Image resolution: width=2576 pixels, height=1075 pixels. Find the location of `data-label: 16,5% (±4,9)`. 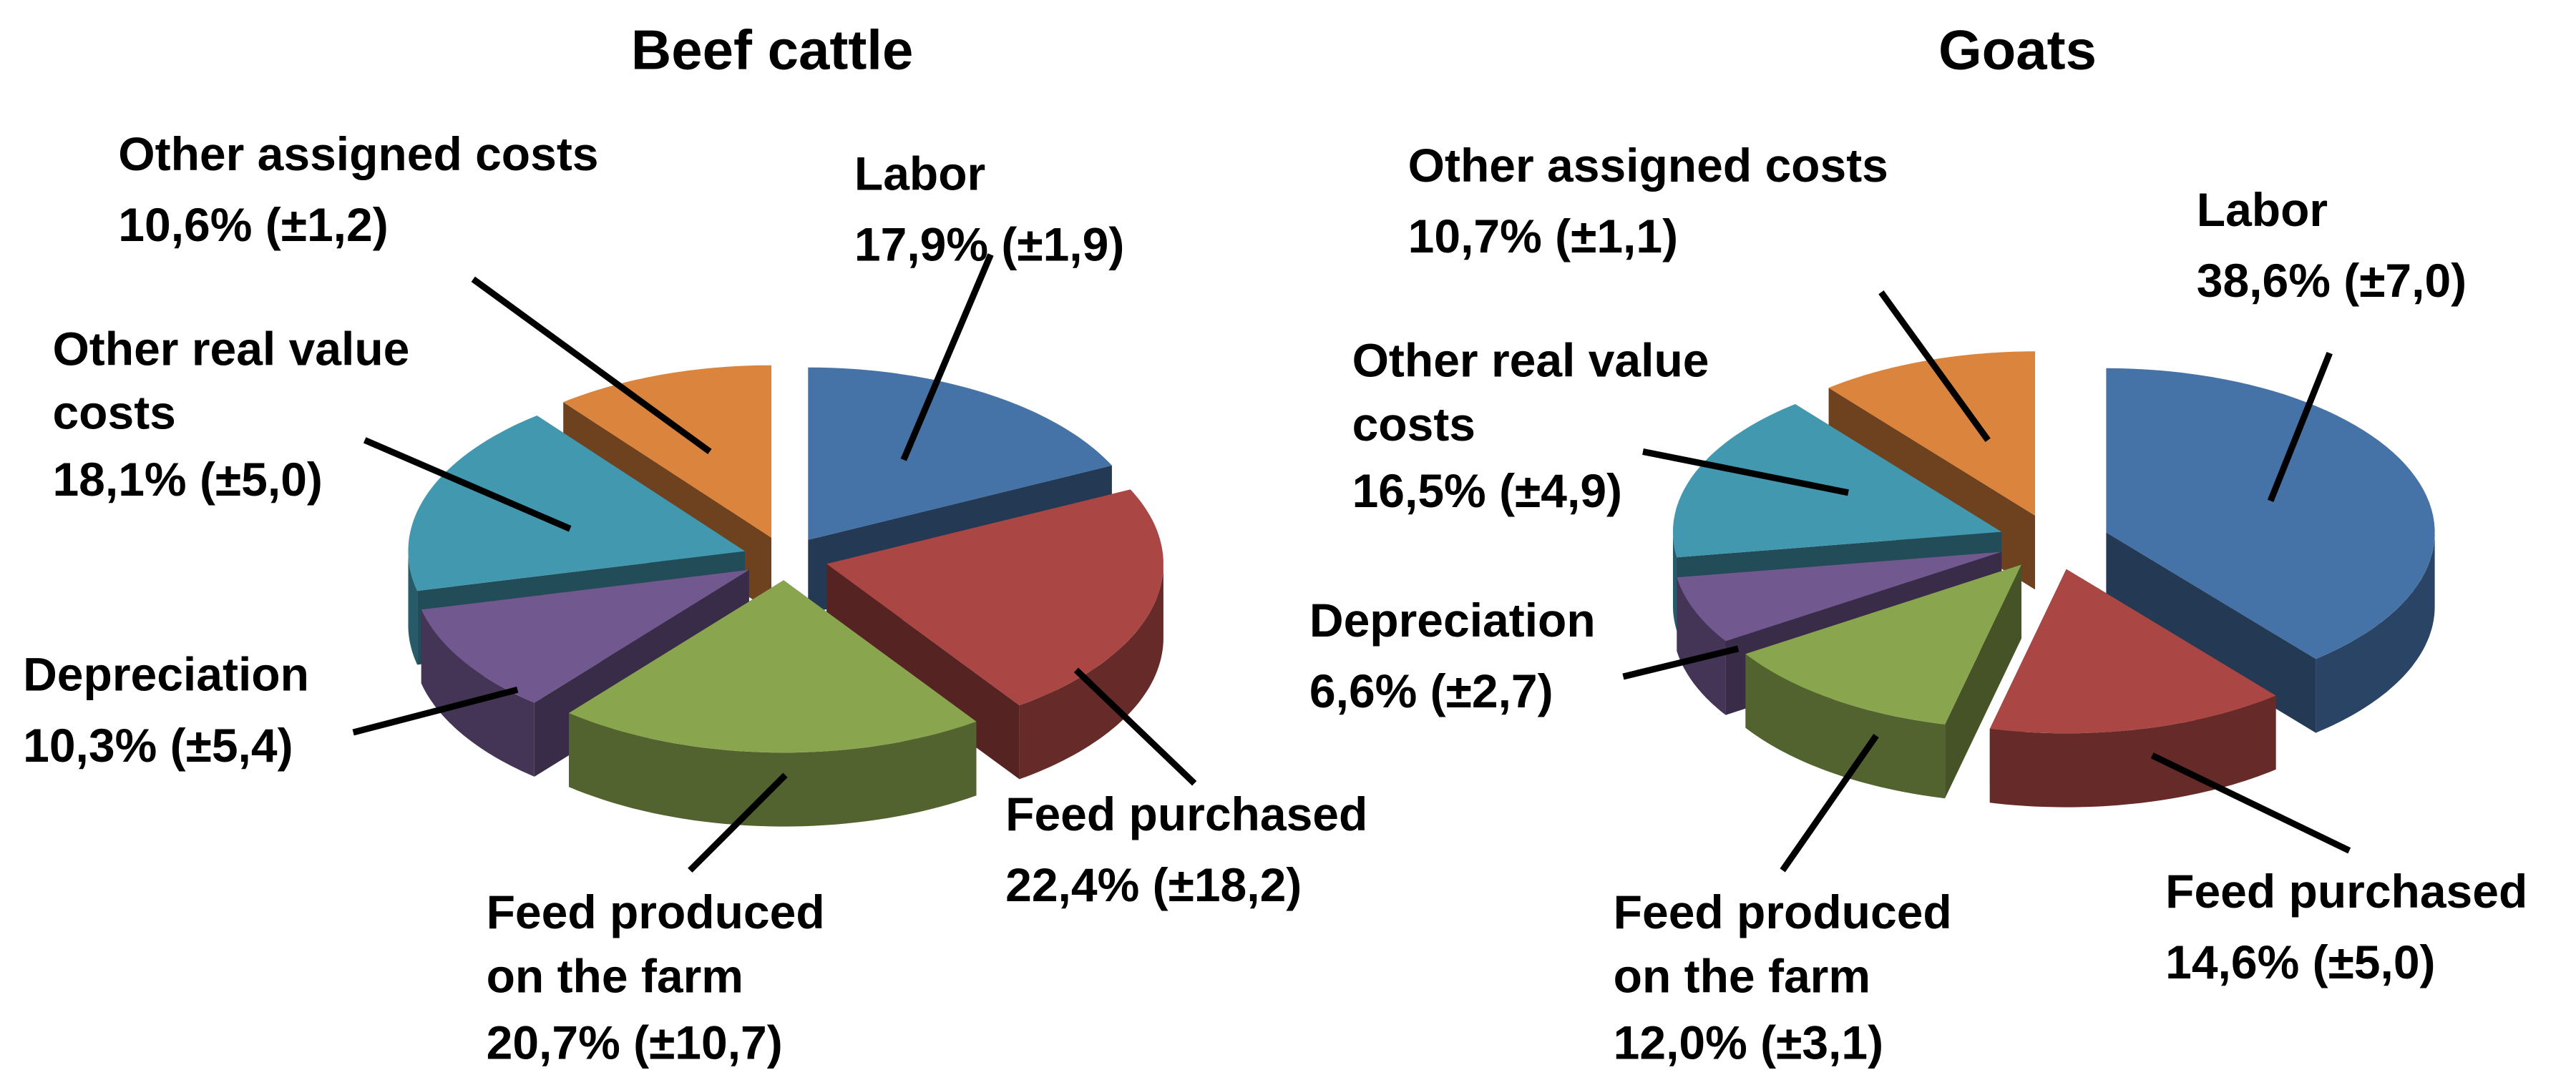

data-label: 16,5% (±4,9) is located at coordinates (1487, 491).